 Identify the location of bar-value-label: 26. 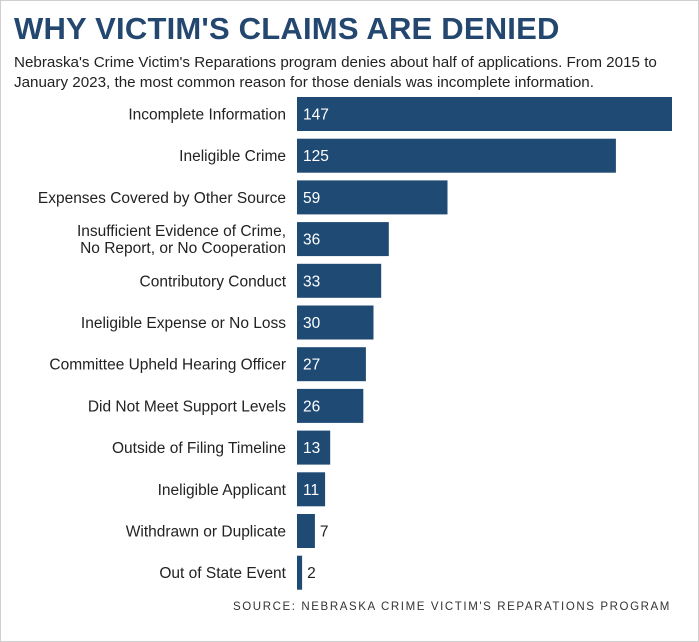
(311, 406).